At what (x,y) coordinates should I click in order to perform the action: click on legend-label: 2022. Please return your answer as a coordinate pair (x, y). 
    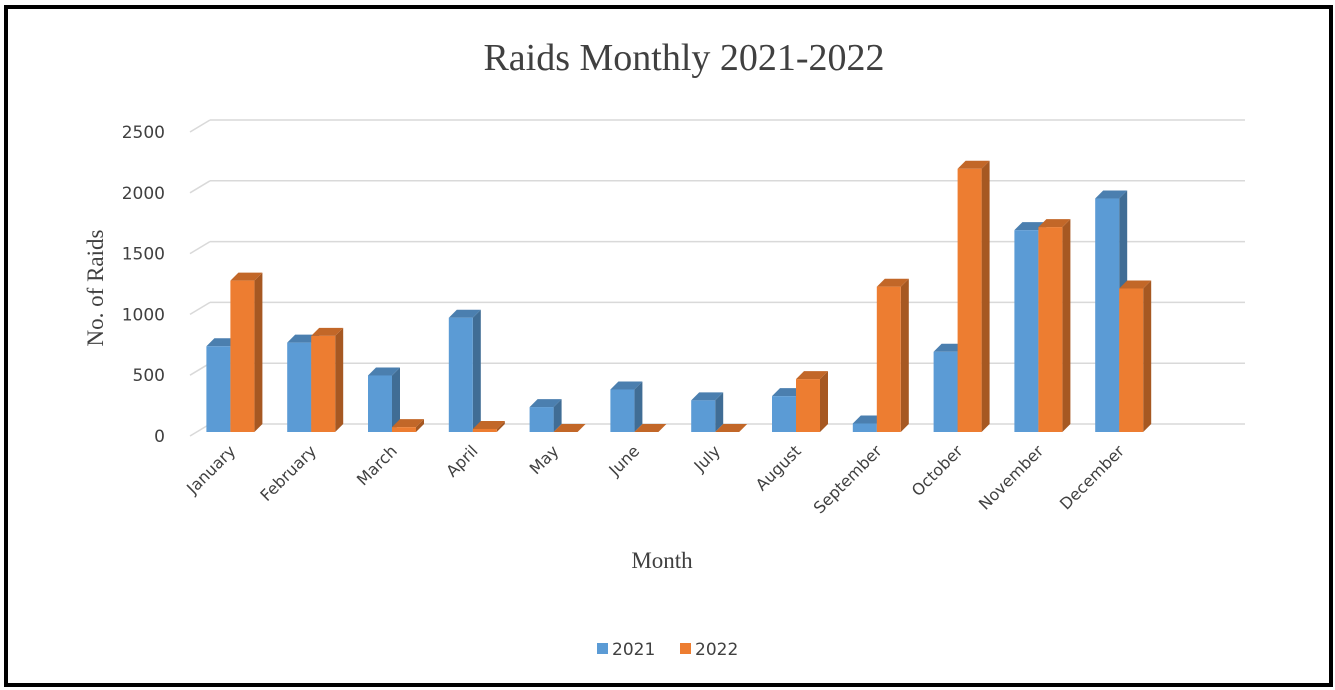
    Looking at the image, I should click on (716, 650).